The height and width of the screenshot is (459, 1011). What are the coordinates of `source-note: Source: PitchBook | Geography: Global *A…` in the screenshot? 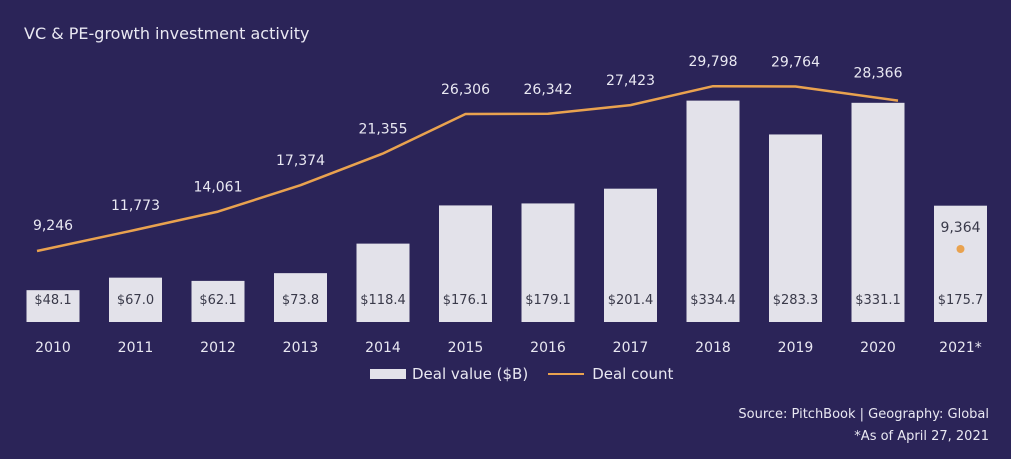 It's located at (863, 426).